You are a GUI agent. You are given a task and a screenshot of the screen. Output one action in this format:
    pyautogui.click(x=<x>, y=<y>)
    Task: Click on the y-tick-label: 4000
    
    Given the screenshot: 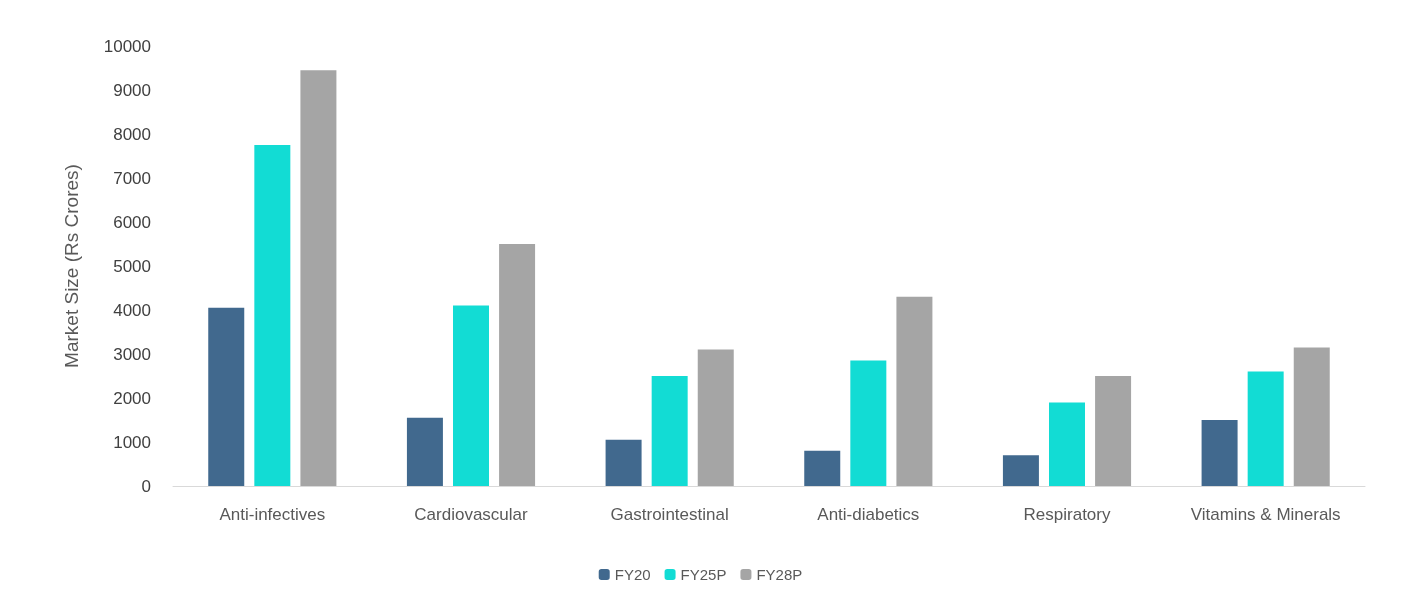 What is the action you would take?
    pyautogui.click(x=132, y=310)
    